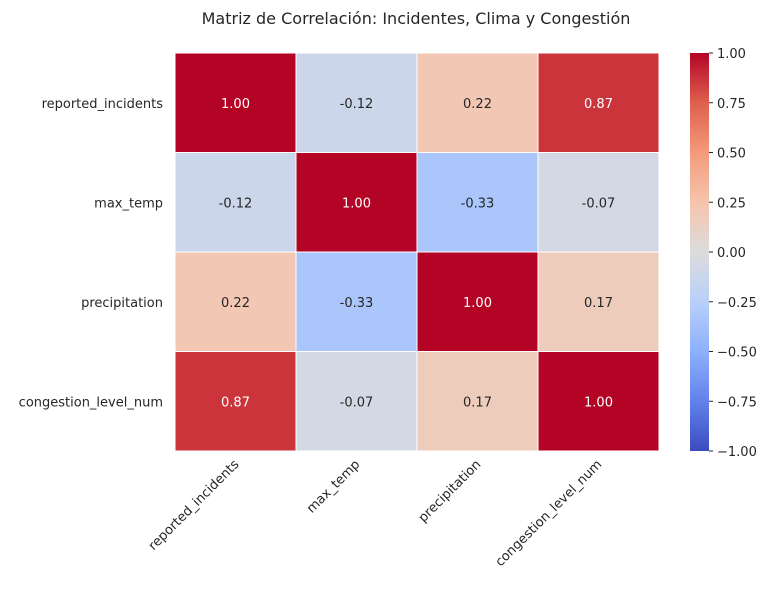 The image size is (771, 590). Describe the element at coordinates (737, 353) in the screenshot. I see `colorbar-tick-label: −0.50` at that location.